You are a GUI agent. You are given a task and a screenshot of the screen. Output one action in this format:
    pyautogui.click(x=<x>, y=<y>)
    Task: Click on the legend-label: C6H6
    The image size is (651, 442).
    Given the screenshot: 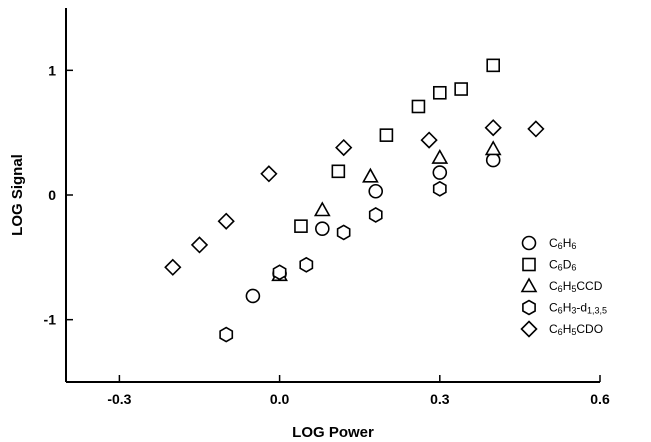 What is the action you would take?
    pyautogui.click(x=562, y=243)
    